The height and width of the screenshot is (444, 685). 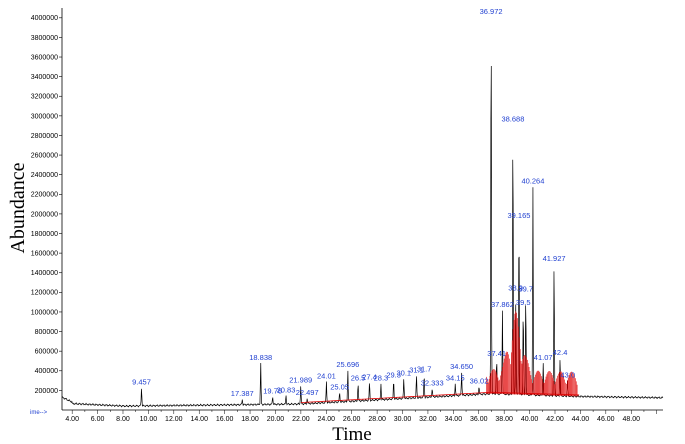 I want to click on y-tick-label: 3000000, so click(x=44, y=116).